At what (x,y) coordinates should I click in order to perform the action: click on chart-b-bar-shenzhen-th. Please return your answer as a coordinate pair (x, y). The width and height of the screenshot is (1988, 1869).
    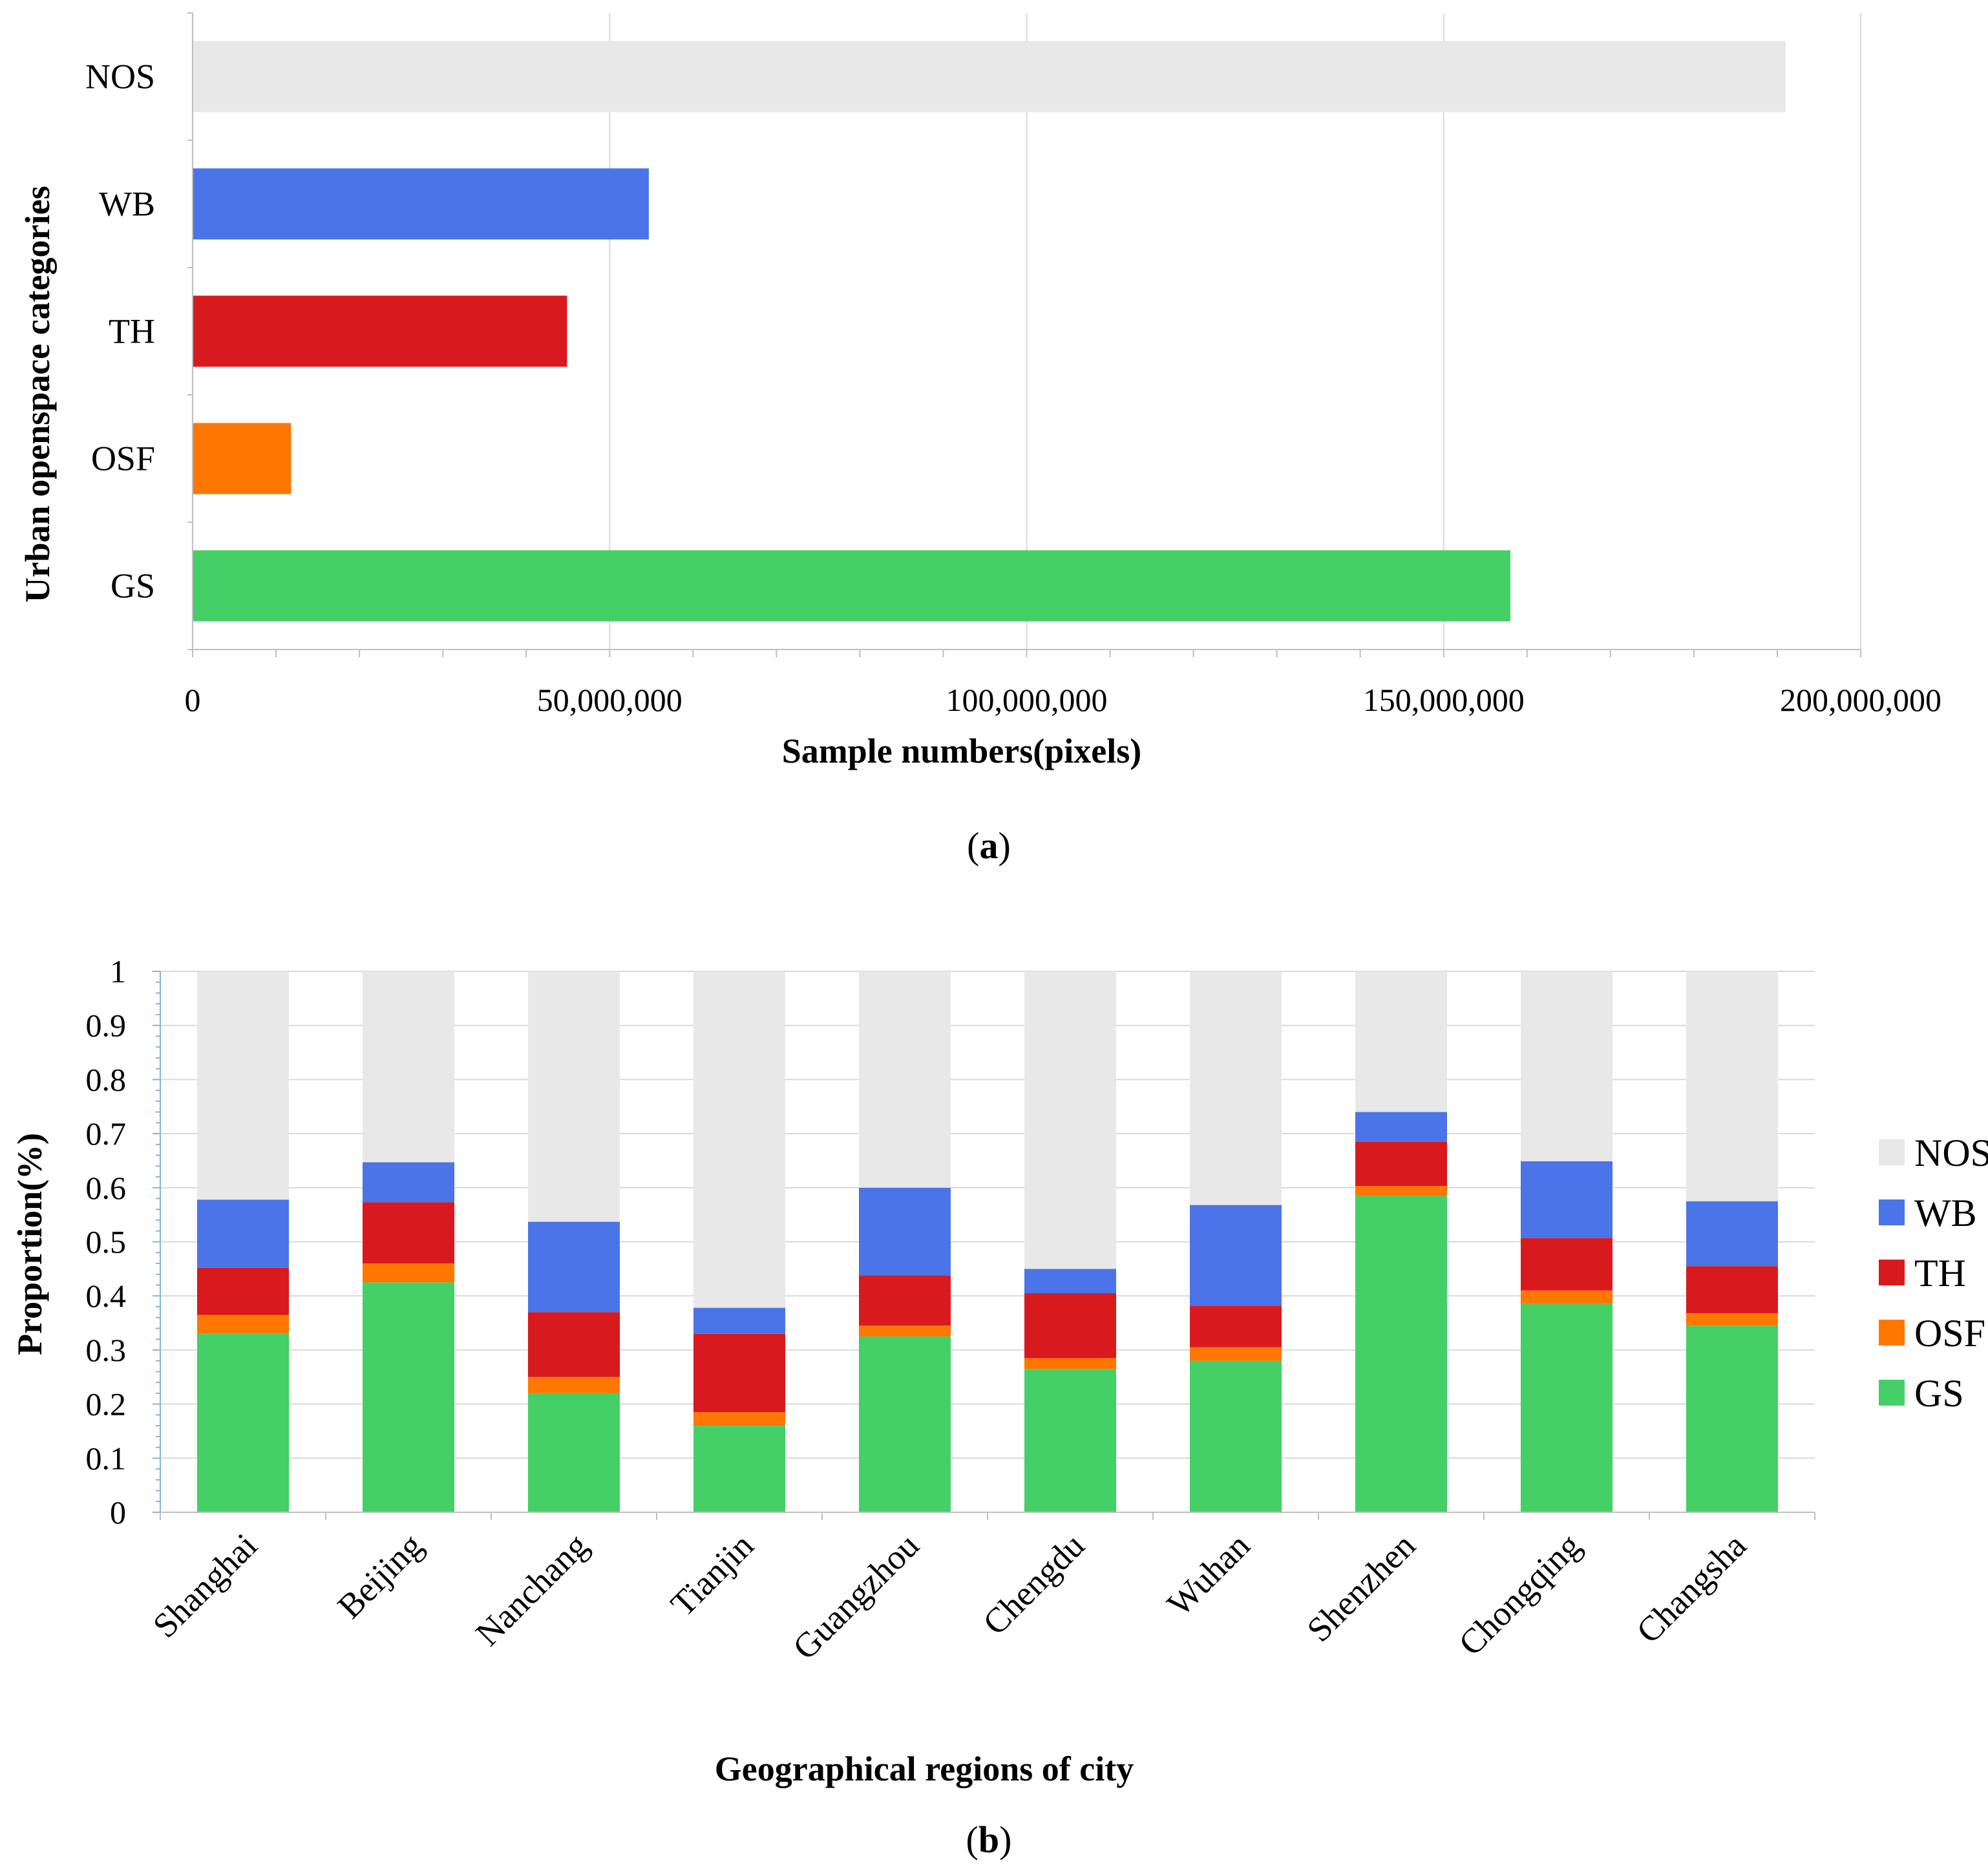
    Looking at the image, I should click on (1401, 1164).